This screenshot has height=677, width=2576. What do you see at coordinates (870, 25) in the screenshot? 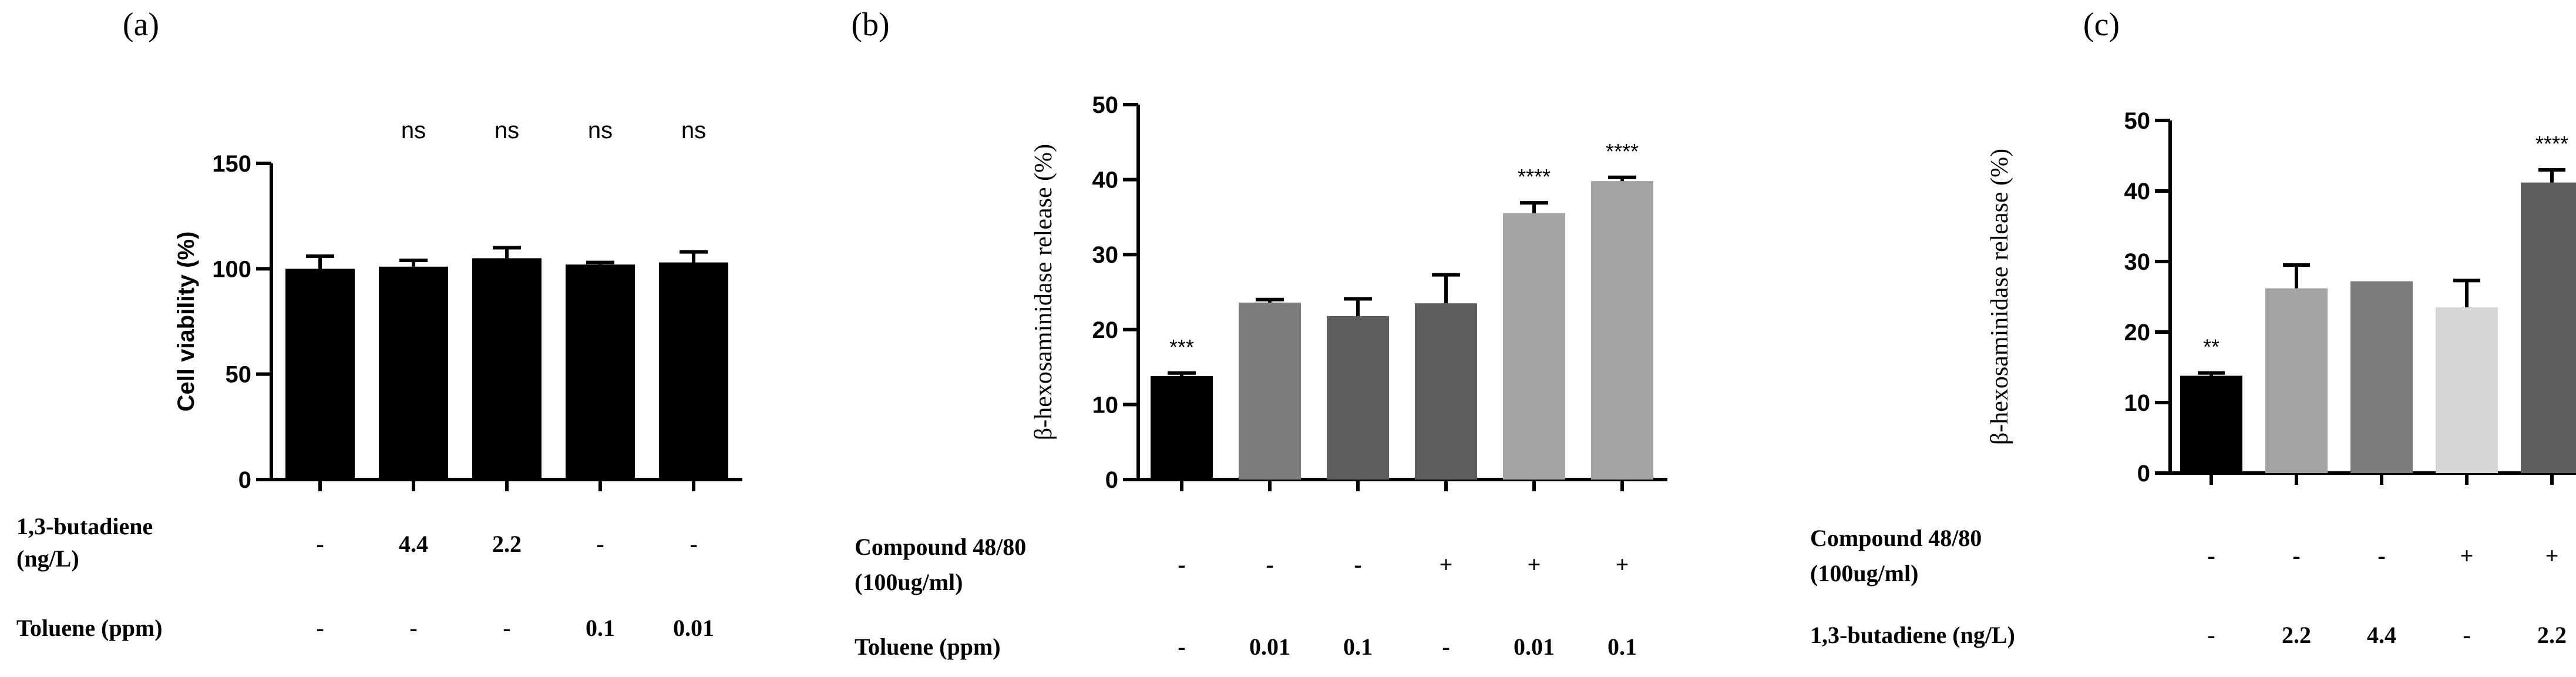
I see `panel-label: (b)` at bounding box center [870, 25].